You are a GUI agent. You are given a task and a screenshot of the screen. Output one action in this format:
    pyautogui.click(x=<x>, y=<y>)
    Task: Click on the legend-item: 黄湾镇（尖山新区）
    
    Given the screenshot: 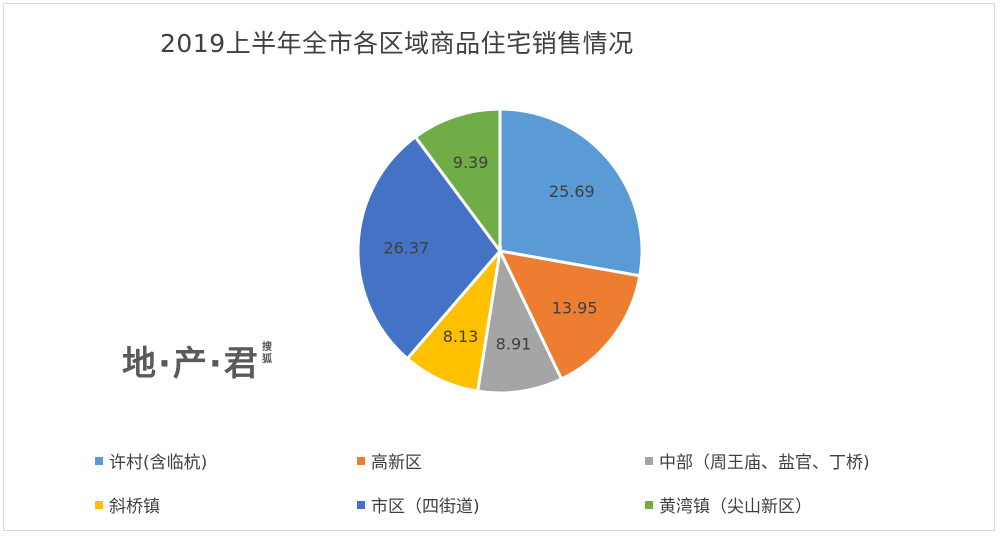 What is the action you would take?
    pyautogui.click(x=728, y=504)
    